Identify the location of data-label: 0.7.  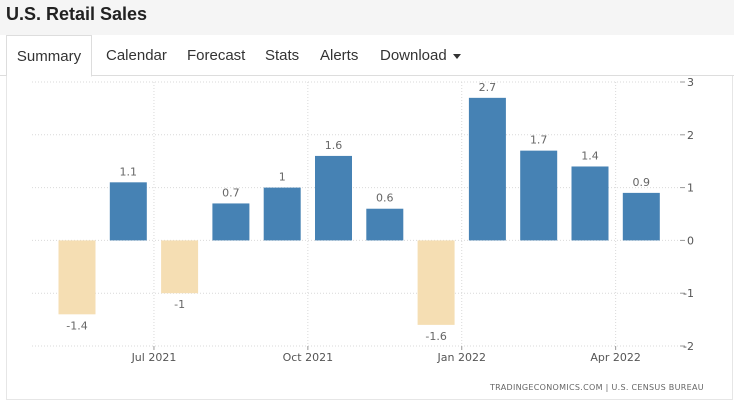
(231, 192).